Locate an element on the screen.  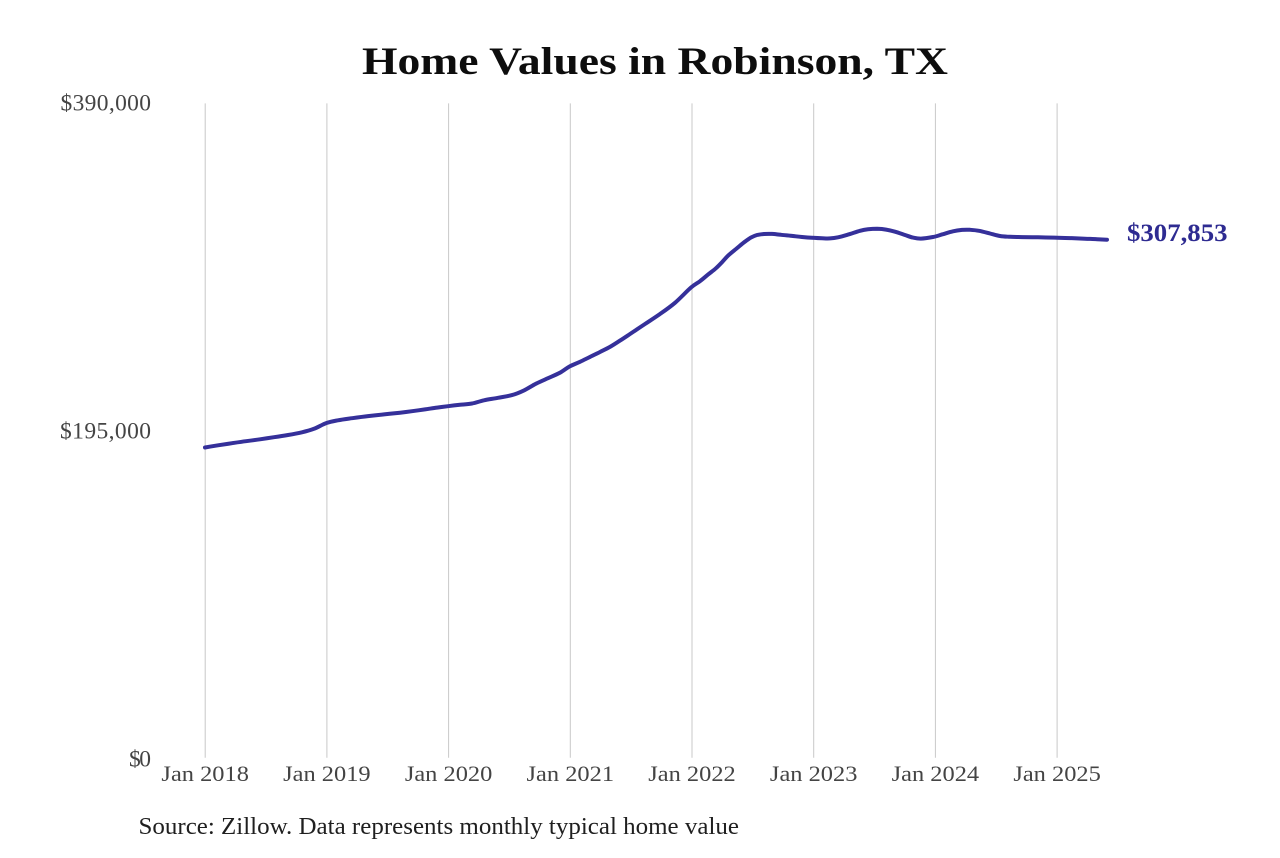
svg-text: Jan 2024 is located at coordinates (936, 773).